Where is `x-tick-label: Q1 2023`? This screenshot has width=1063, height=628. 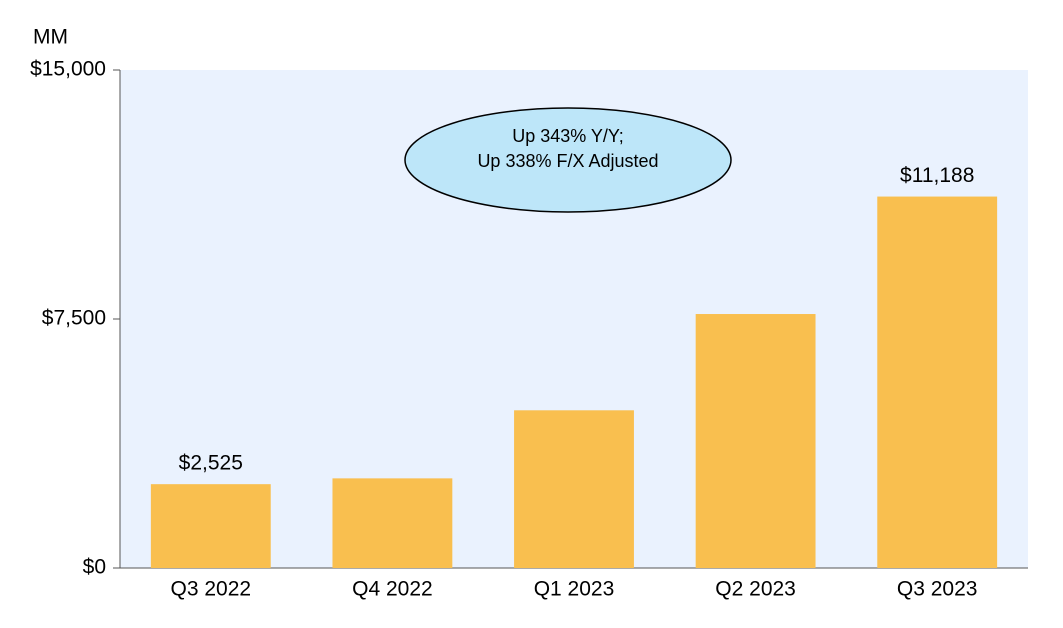
x-tick-label: Q1 2023 is located at coordinates (574, 589).